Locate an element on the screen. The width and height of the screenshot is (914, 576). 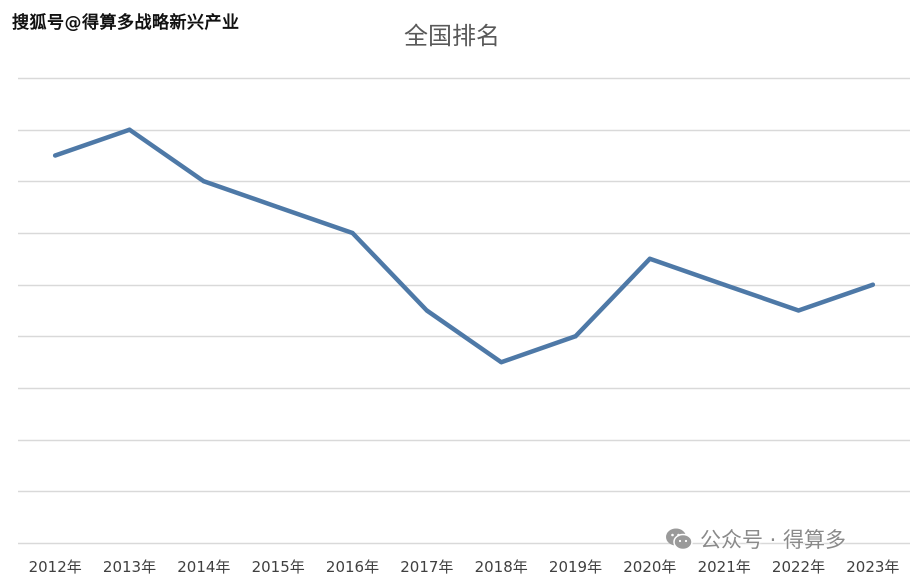
watermark-bottom-text: 公众号 · 得算多 is located at coordinates (773, 540).